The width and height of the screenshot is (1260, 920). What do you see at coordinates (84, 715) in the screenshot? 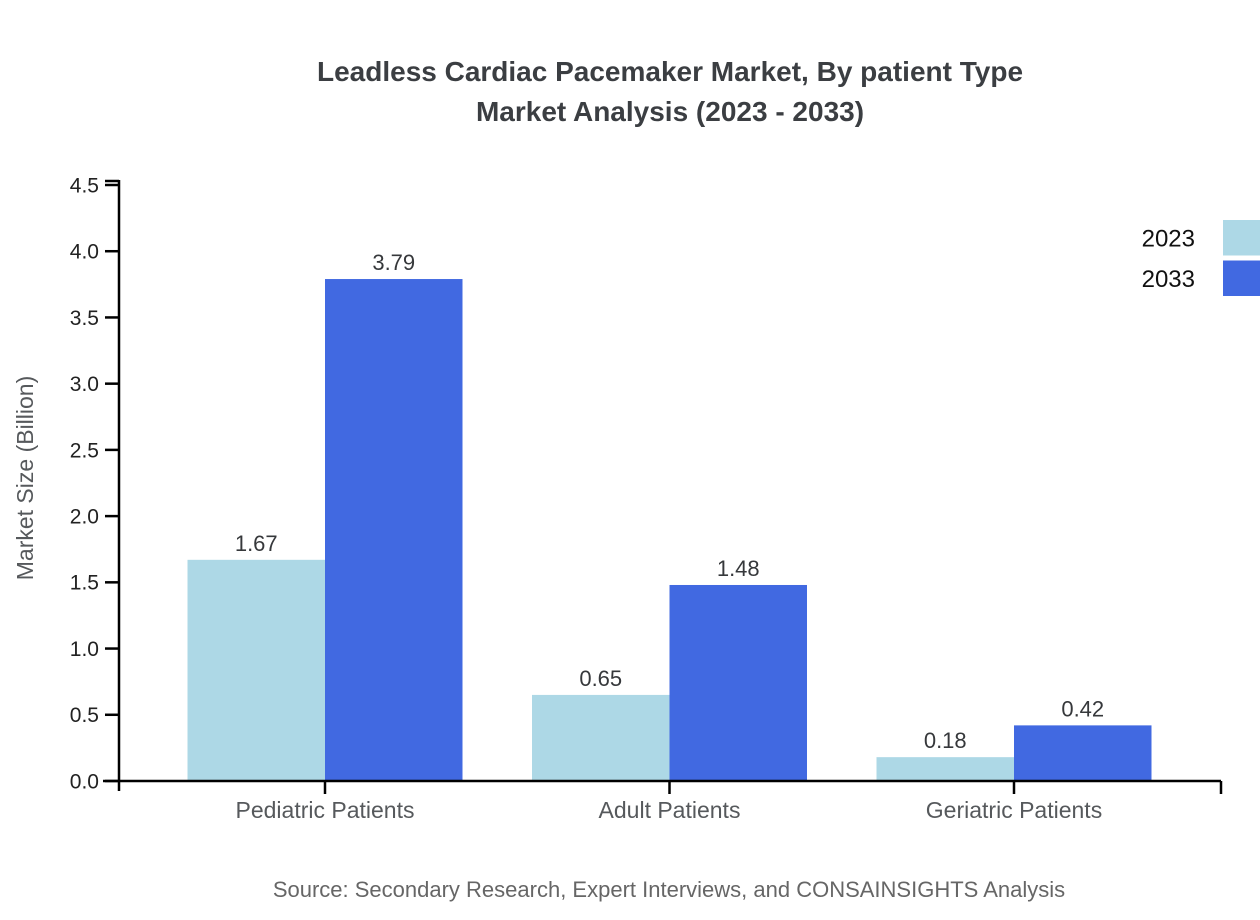
I see `y-tick-label-0.5: 0.5` at bounding box center [84, 715].